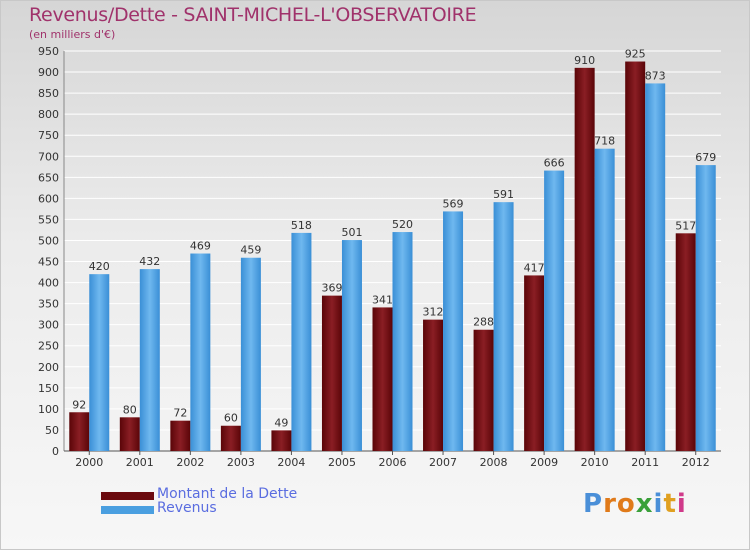 This screenshot has width=750, height=550. Describe the element at coordinates (140, 462) in the screenshot. I see `x-tick-label: 2001` at that location.